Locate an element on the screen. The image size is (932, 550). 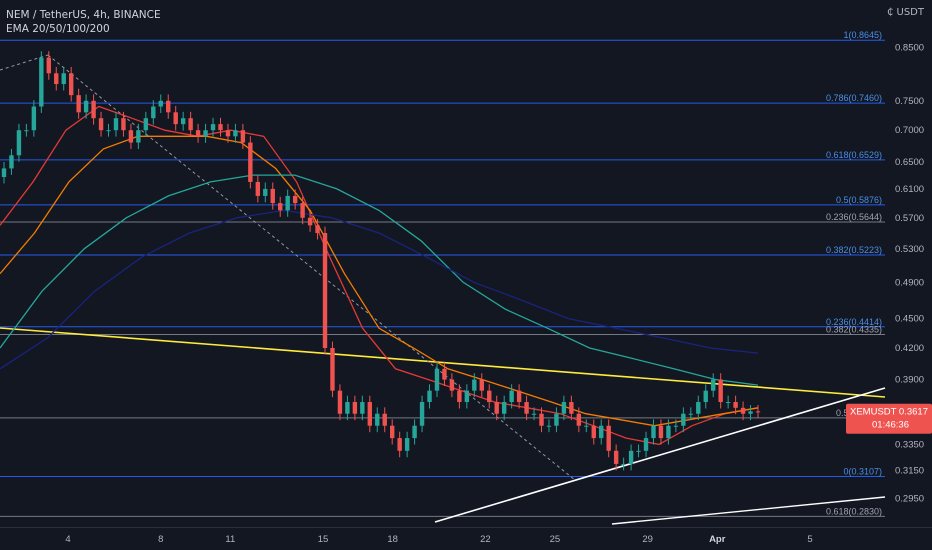
price-tag-symbol: XEMUSDT 0.3617 is located at coordinates (889, 412).